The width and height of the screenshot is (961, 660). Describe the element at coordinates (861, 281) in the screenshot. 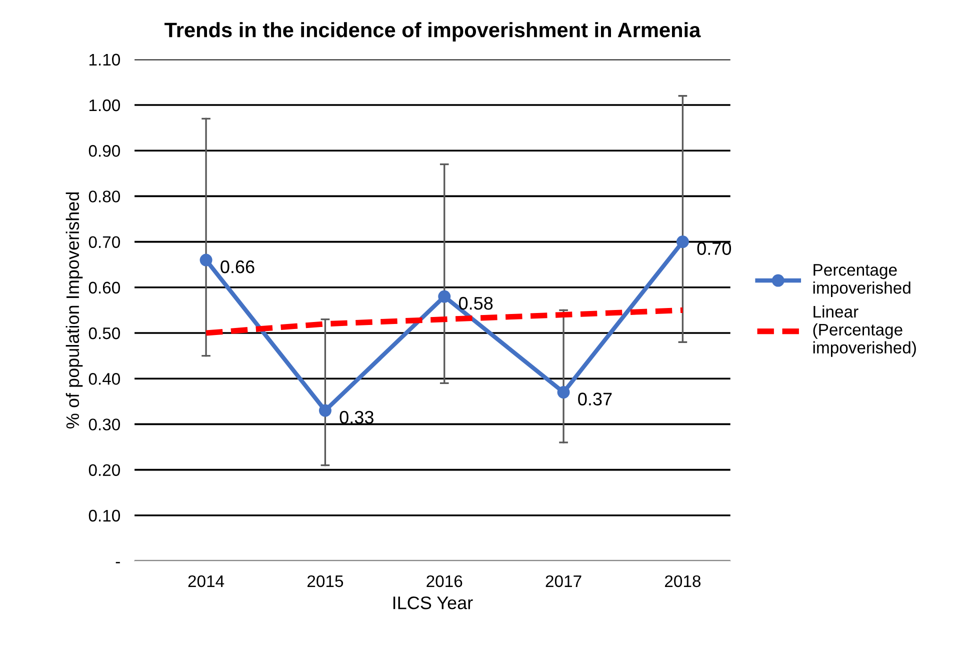

I see `legend-label: Percentage impoverished` at that location.